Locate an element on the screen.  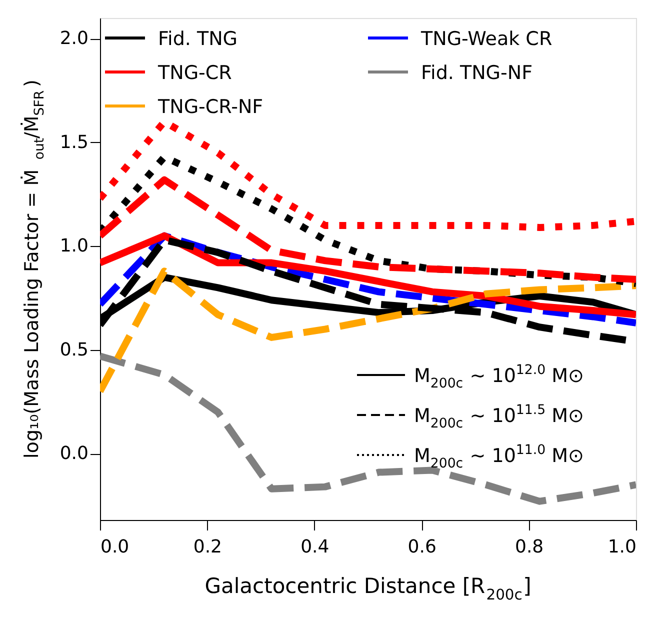
x-tick-label: 0.8 is located at coordinates (529, 547).